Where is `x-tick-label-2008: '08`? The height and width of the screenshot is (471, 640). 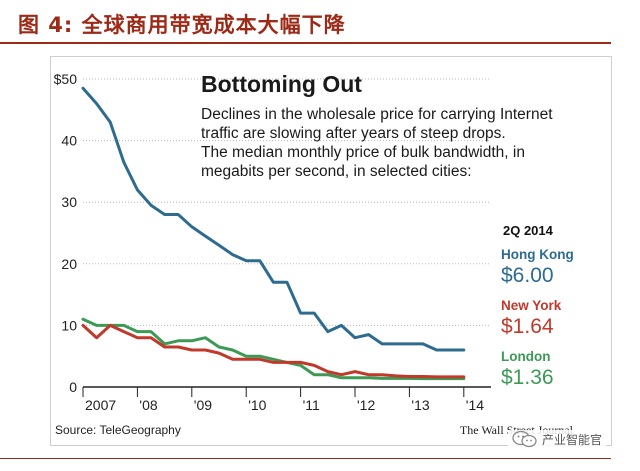 x-tick-label-2008: '08 is located at coordinates (148, 405).